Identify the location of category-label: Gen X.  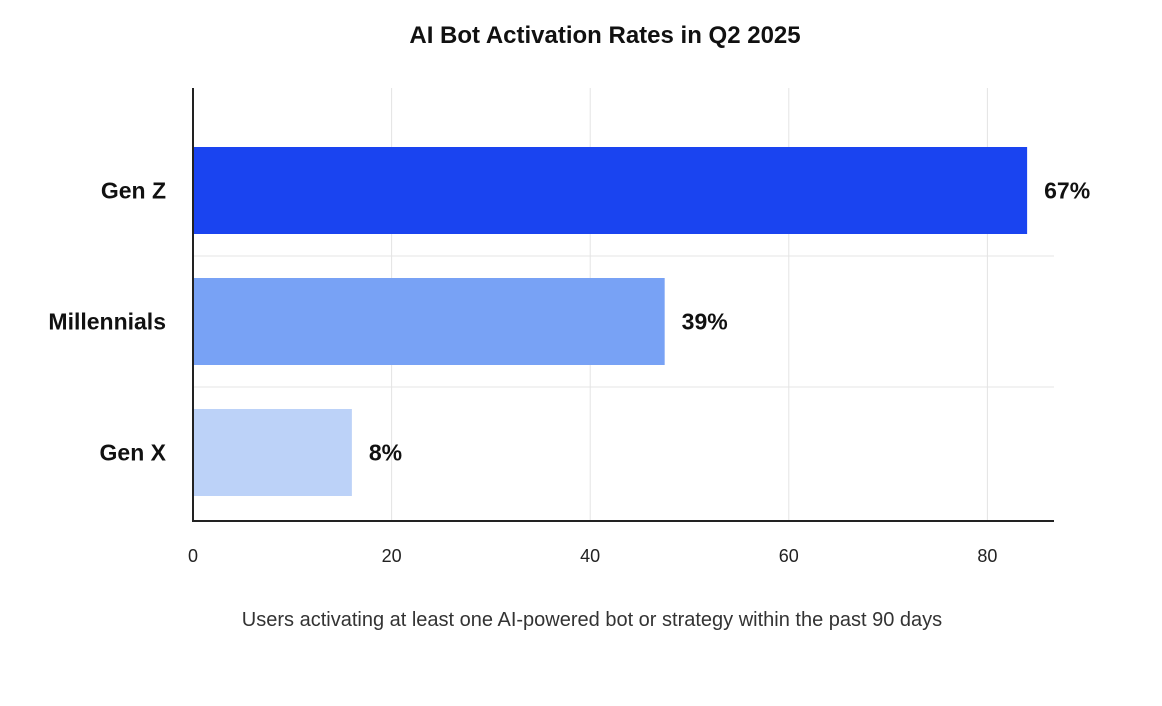
(133, 453).